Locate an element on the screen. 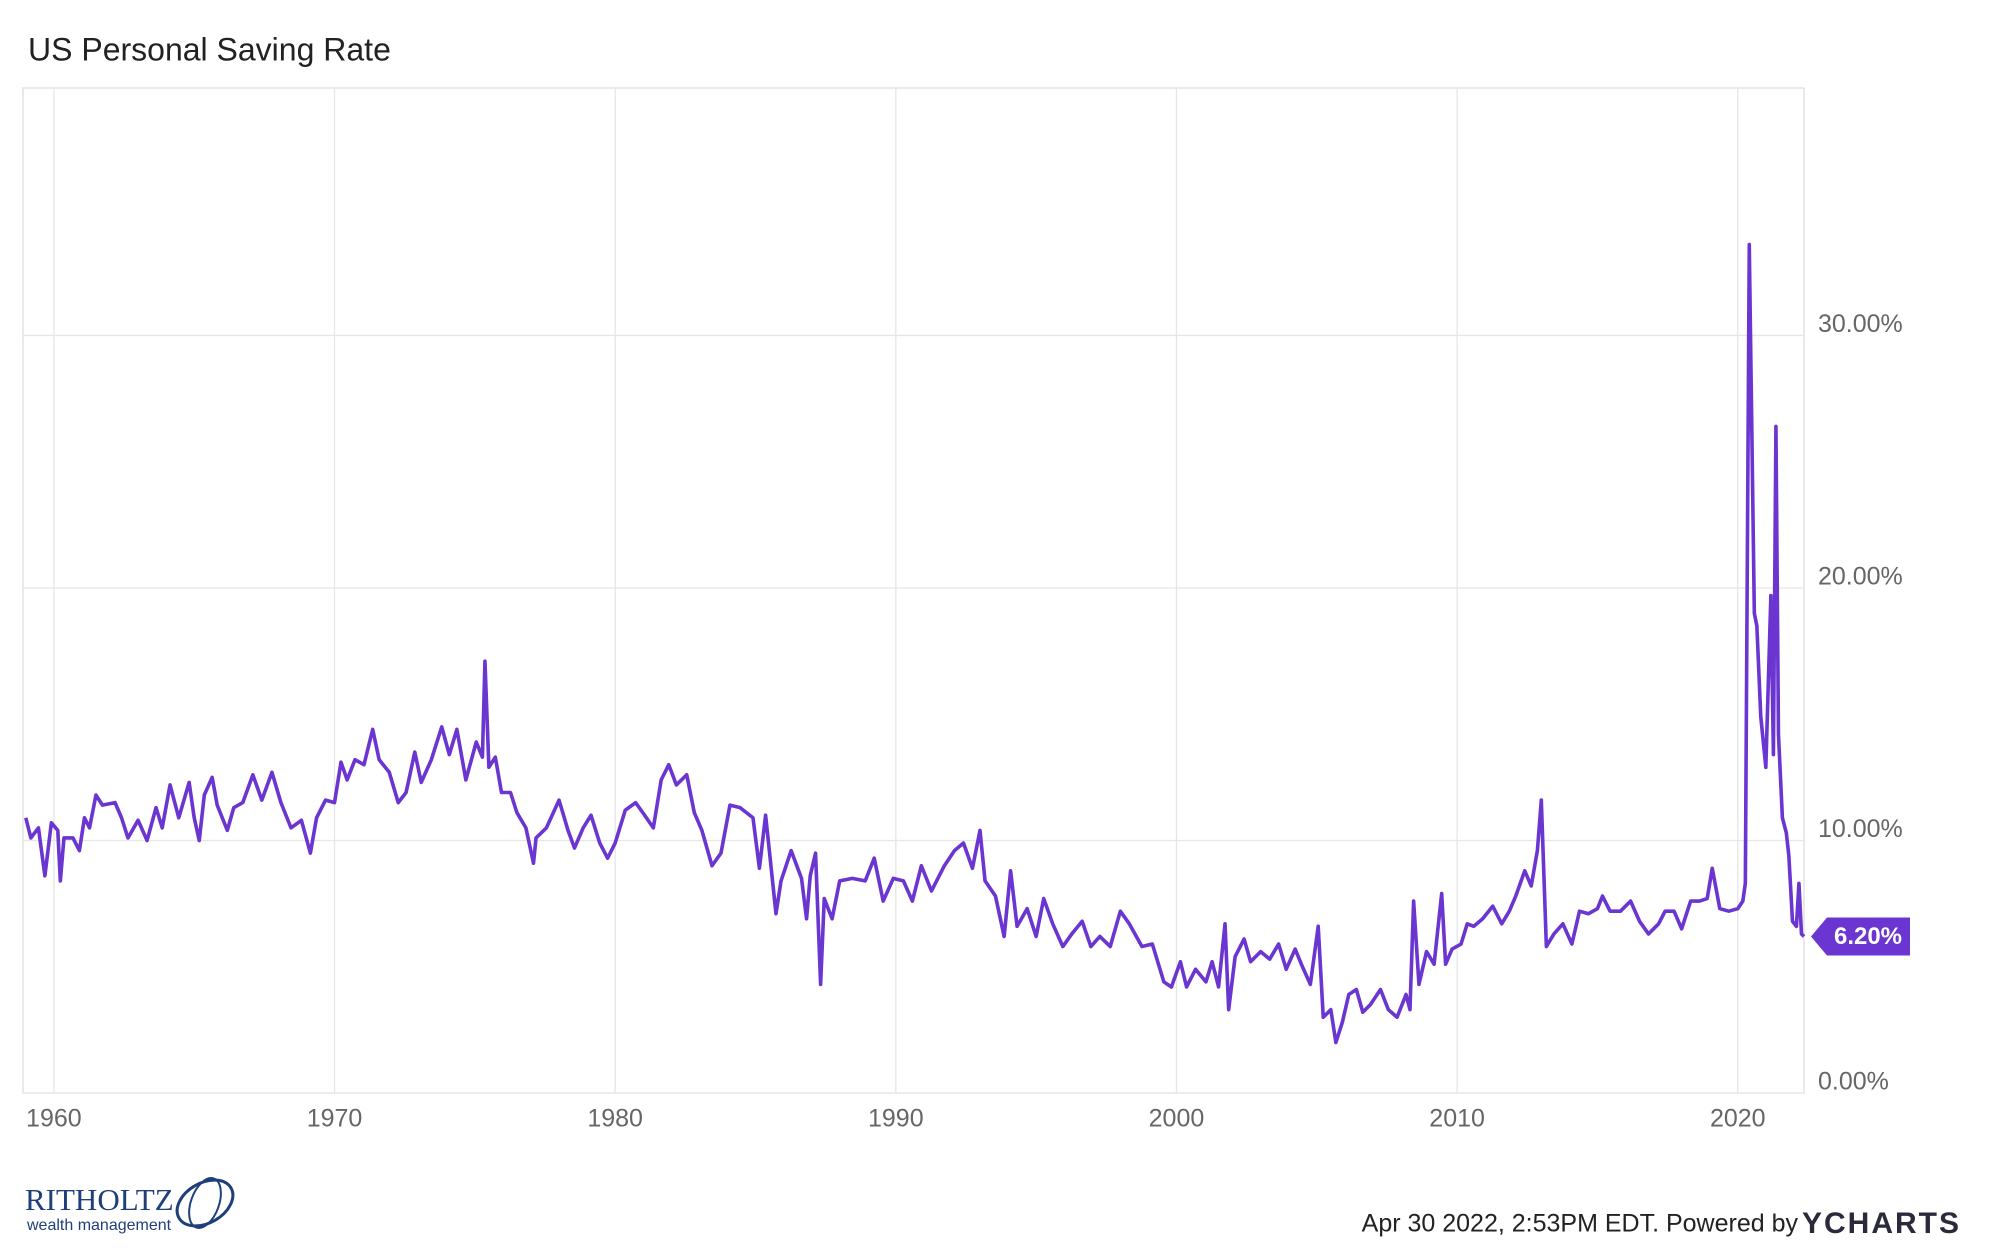 The height and width of the screenshot is (1253, 2000). y-tick-label: 0.00% is located at coordinates (1853, 1082).